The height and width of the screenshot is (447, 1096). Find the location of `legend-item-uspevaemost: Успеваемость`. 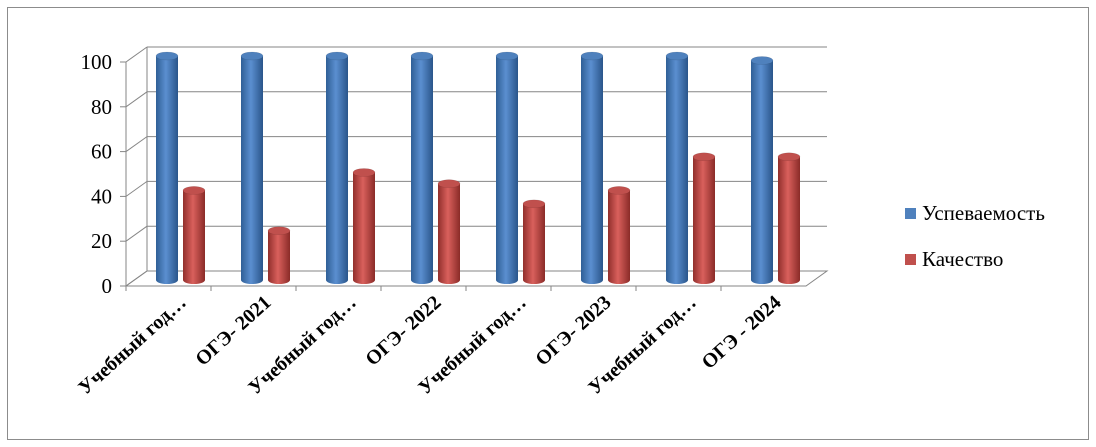

legend-item-uspevaemost: Успеваемость is located at coordinates (975, 213).